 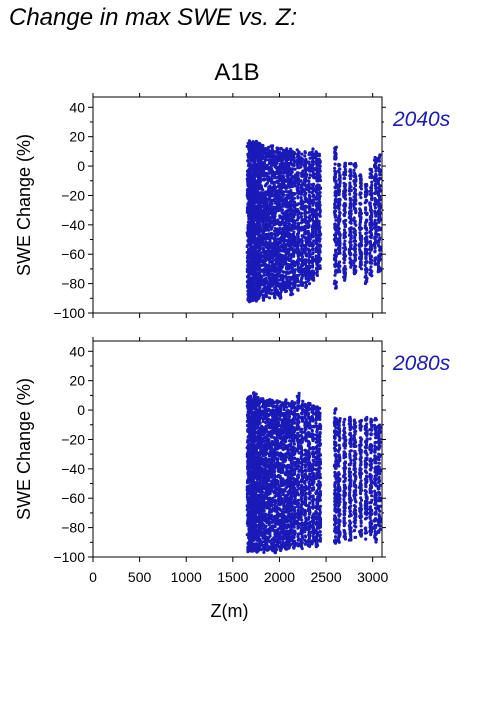 What do you see at coordinates (77, 351) in the screenshot?
I see `y-tick-label: 40` at bounding box center [77, 351].